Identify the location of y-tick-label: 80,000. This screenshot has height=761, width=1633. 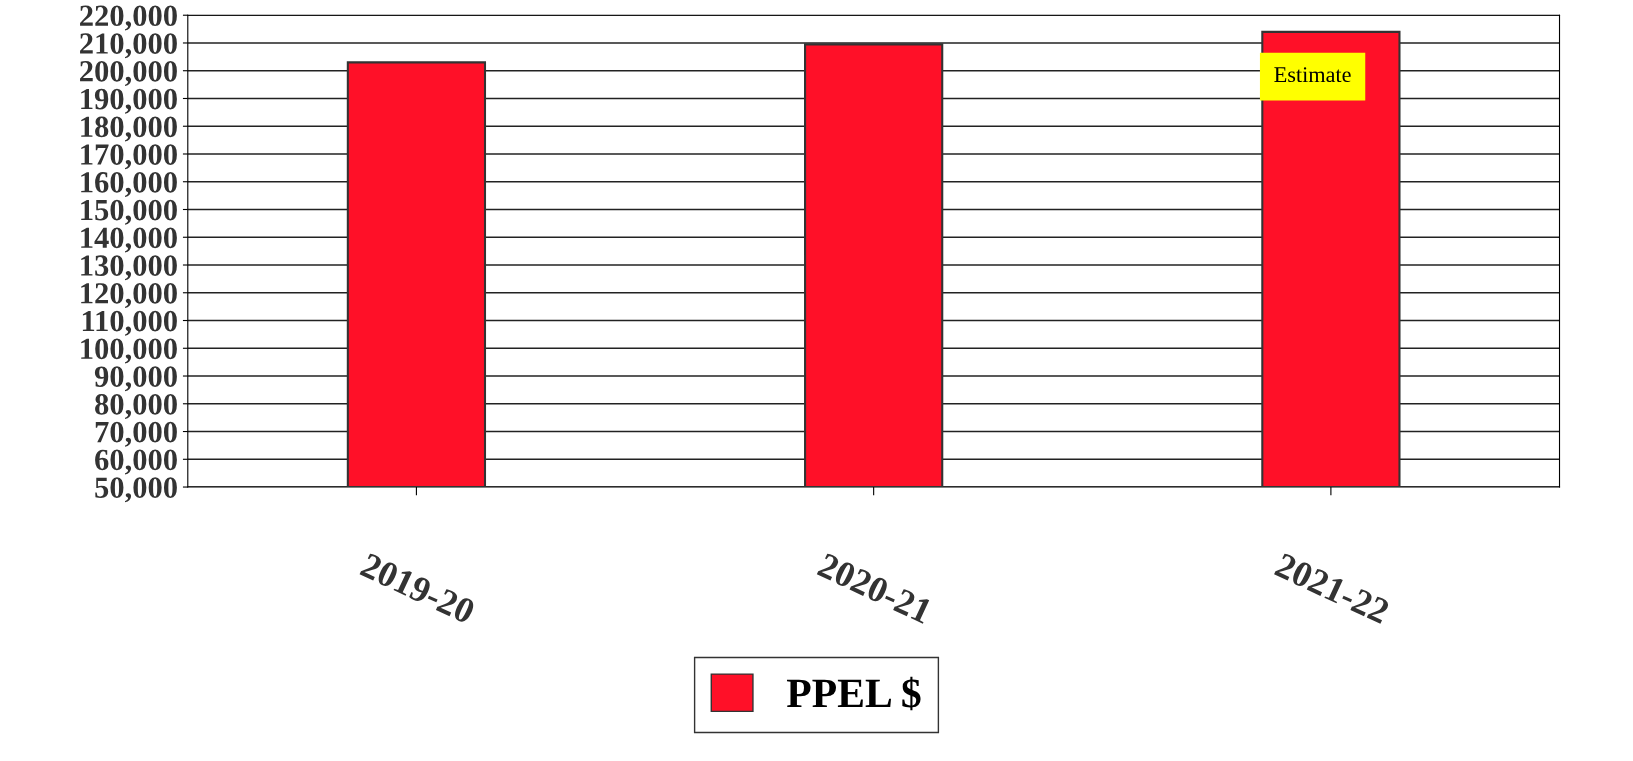
(136, 407).